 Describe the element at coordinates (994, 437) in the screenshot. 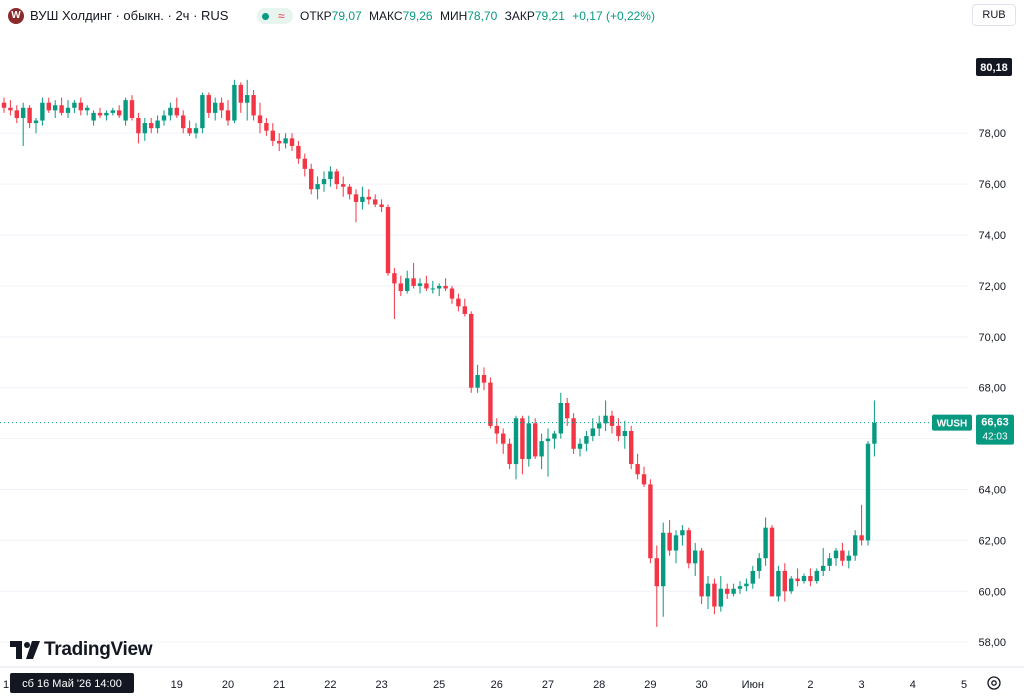

I see `countdown-label: 42:03` at that location.